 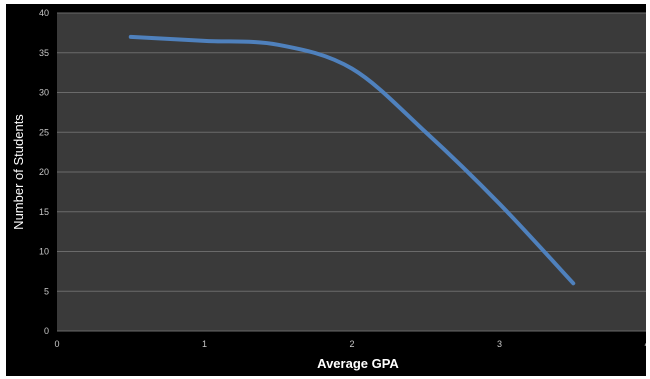 I want to click on x-tick-label-2: 2, so click(x=351, y=344).